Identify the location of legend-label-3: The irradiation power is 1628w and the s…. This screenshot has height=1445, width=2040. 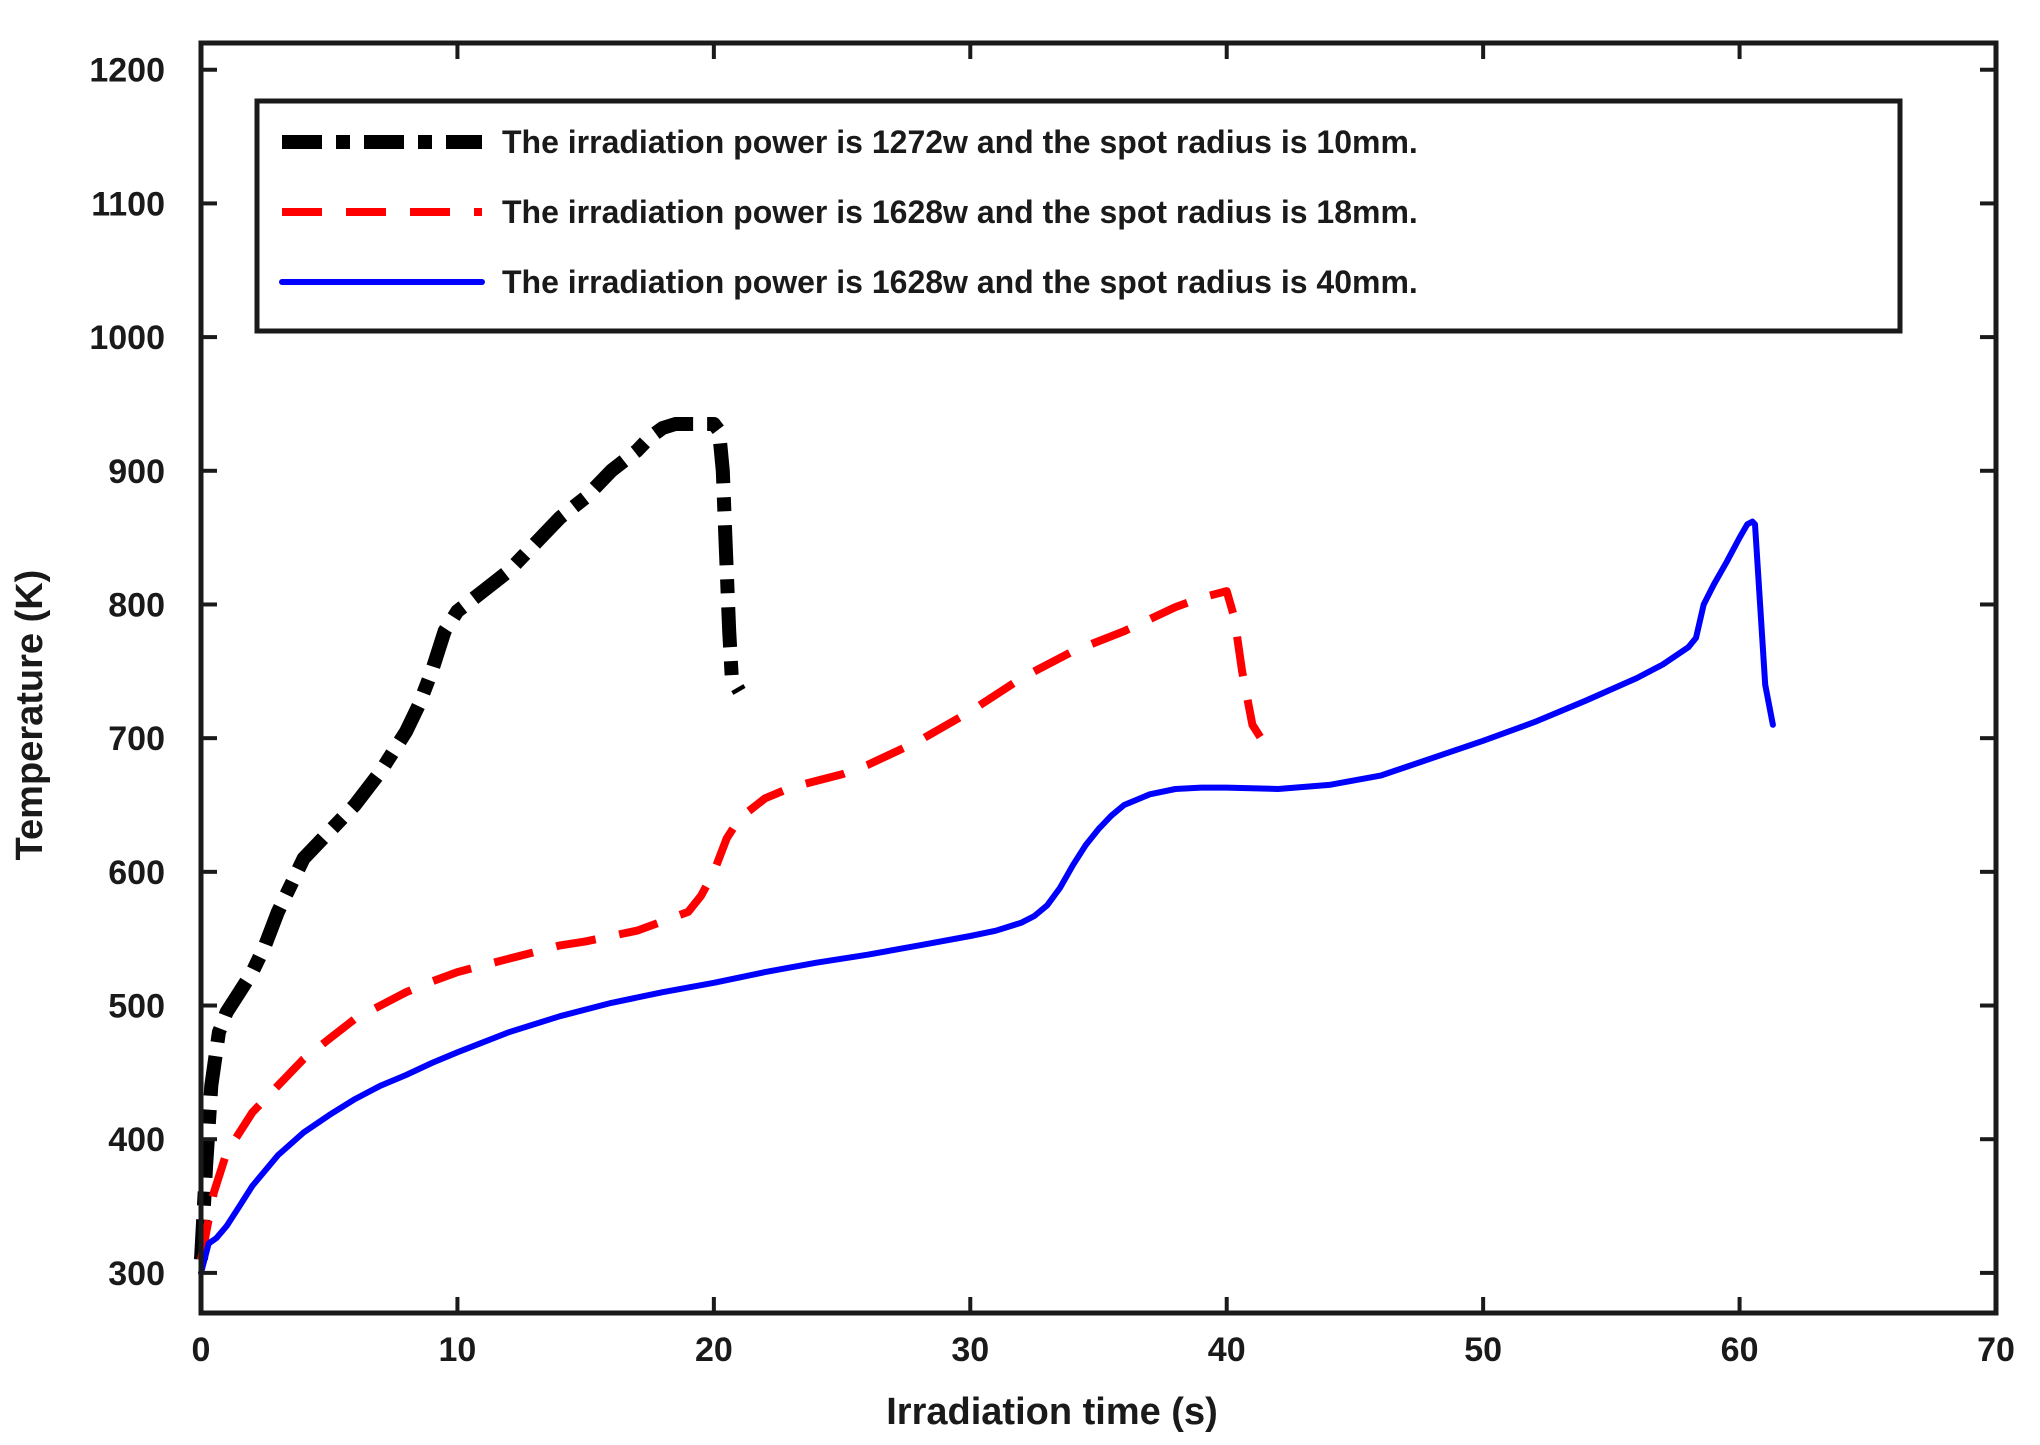
(960, 282).